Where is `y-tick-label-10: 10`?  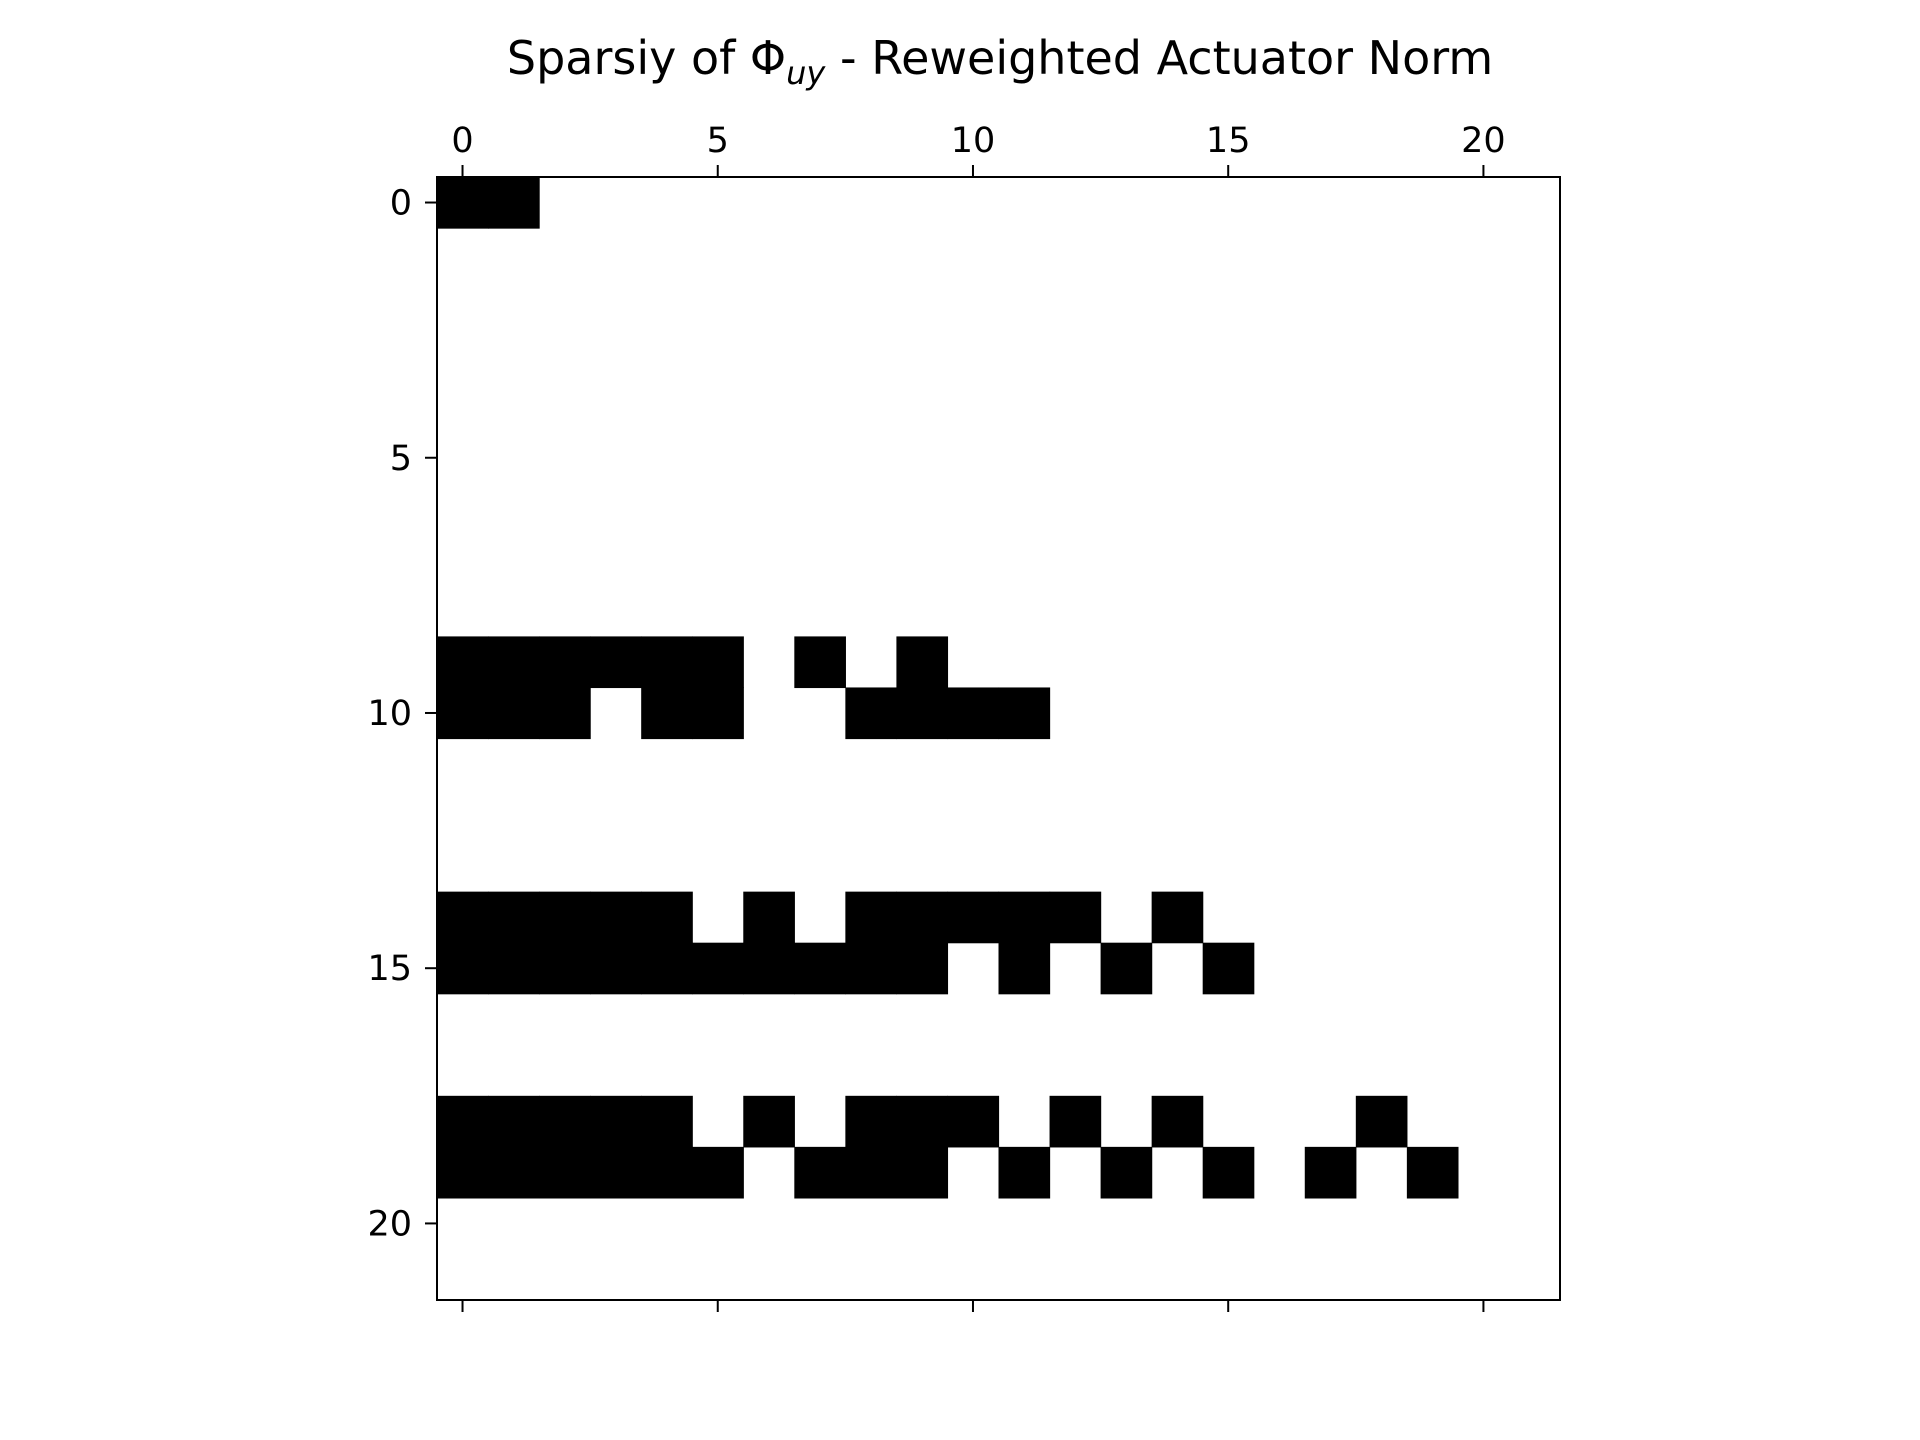
y-tick-label-10: 10 is located at coordinates (389, 714).